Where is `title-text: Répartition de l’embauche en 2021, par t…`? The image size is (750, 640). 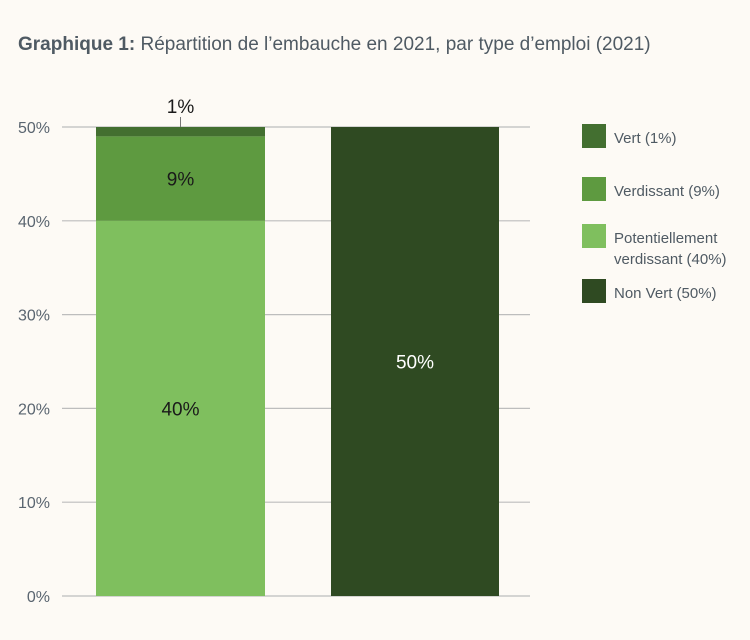
title-text: Répartition de l’embauche en 2021, par t… is located at coordinates (395, 44).